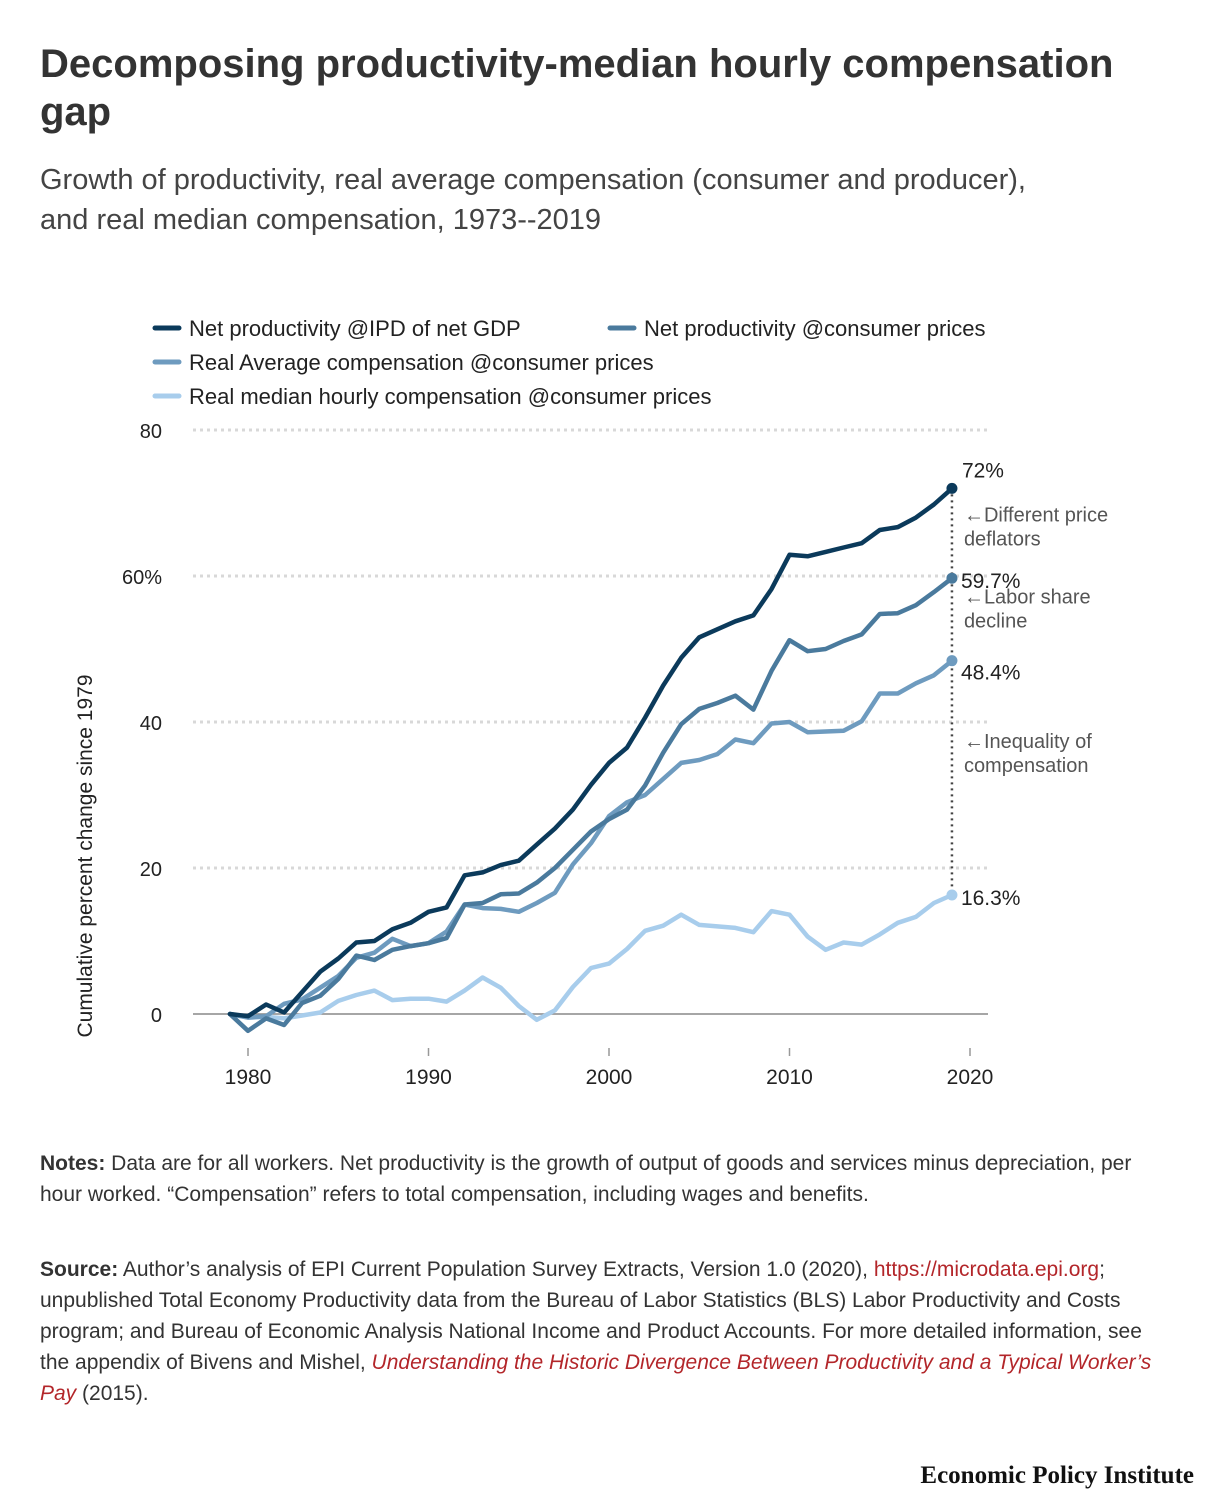  I want to click on end-value-label: 48.4%, so click(991, 673).